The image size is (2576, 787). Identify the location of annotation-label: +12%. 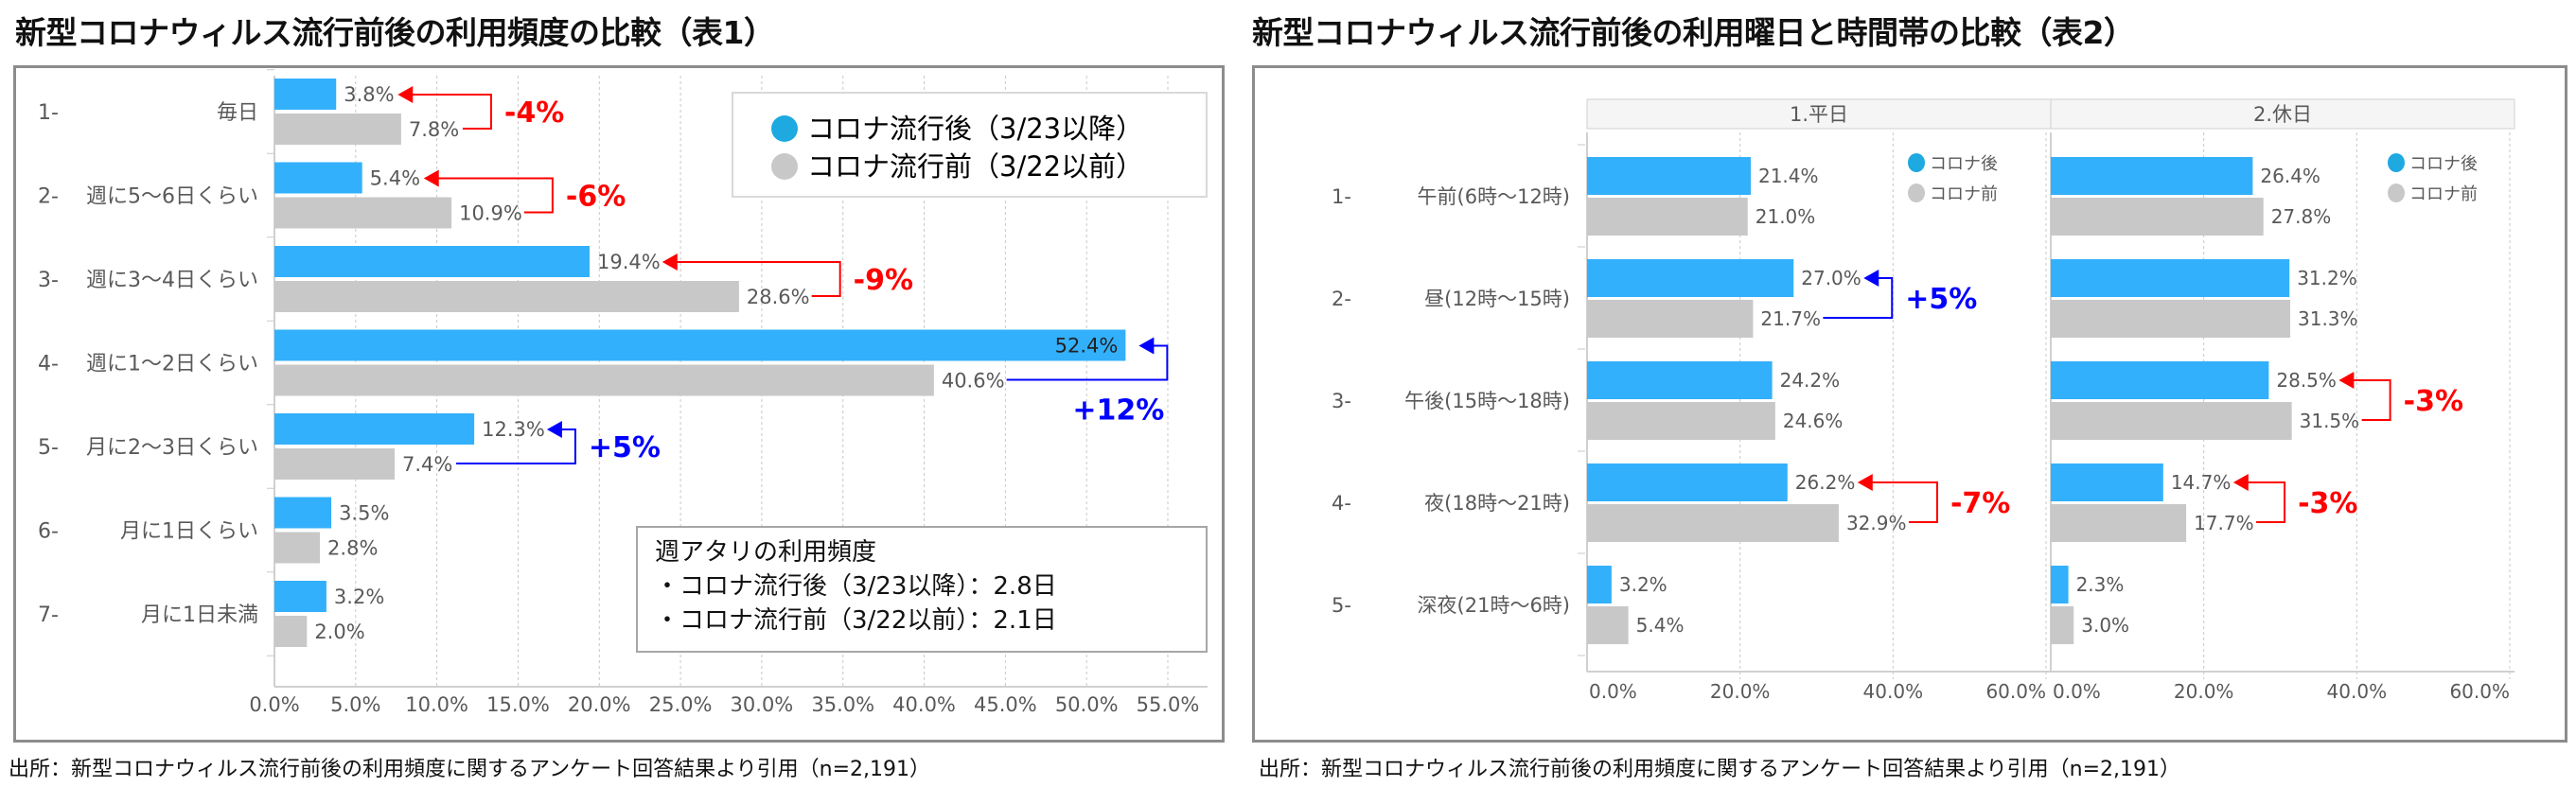
(1118, 411).